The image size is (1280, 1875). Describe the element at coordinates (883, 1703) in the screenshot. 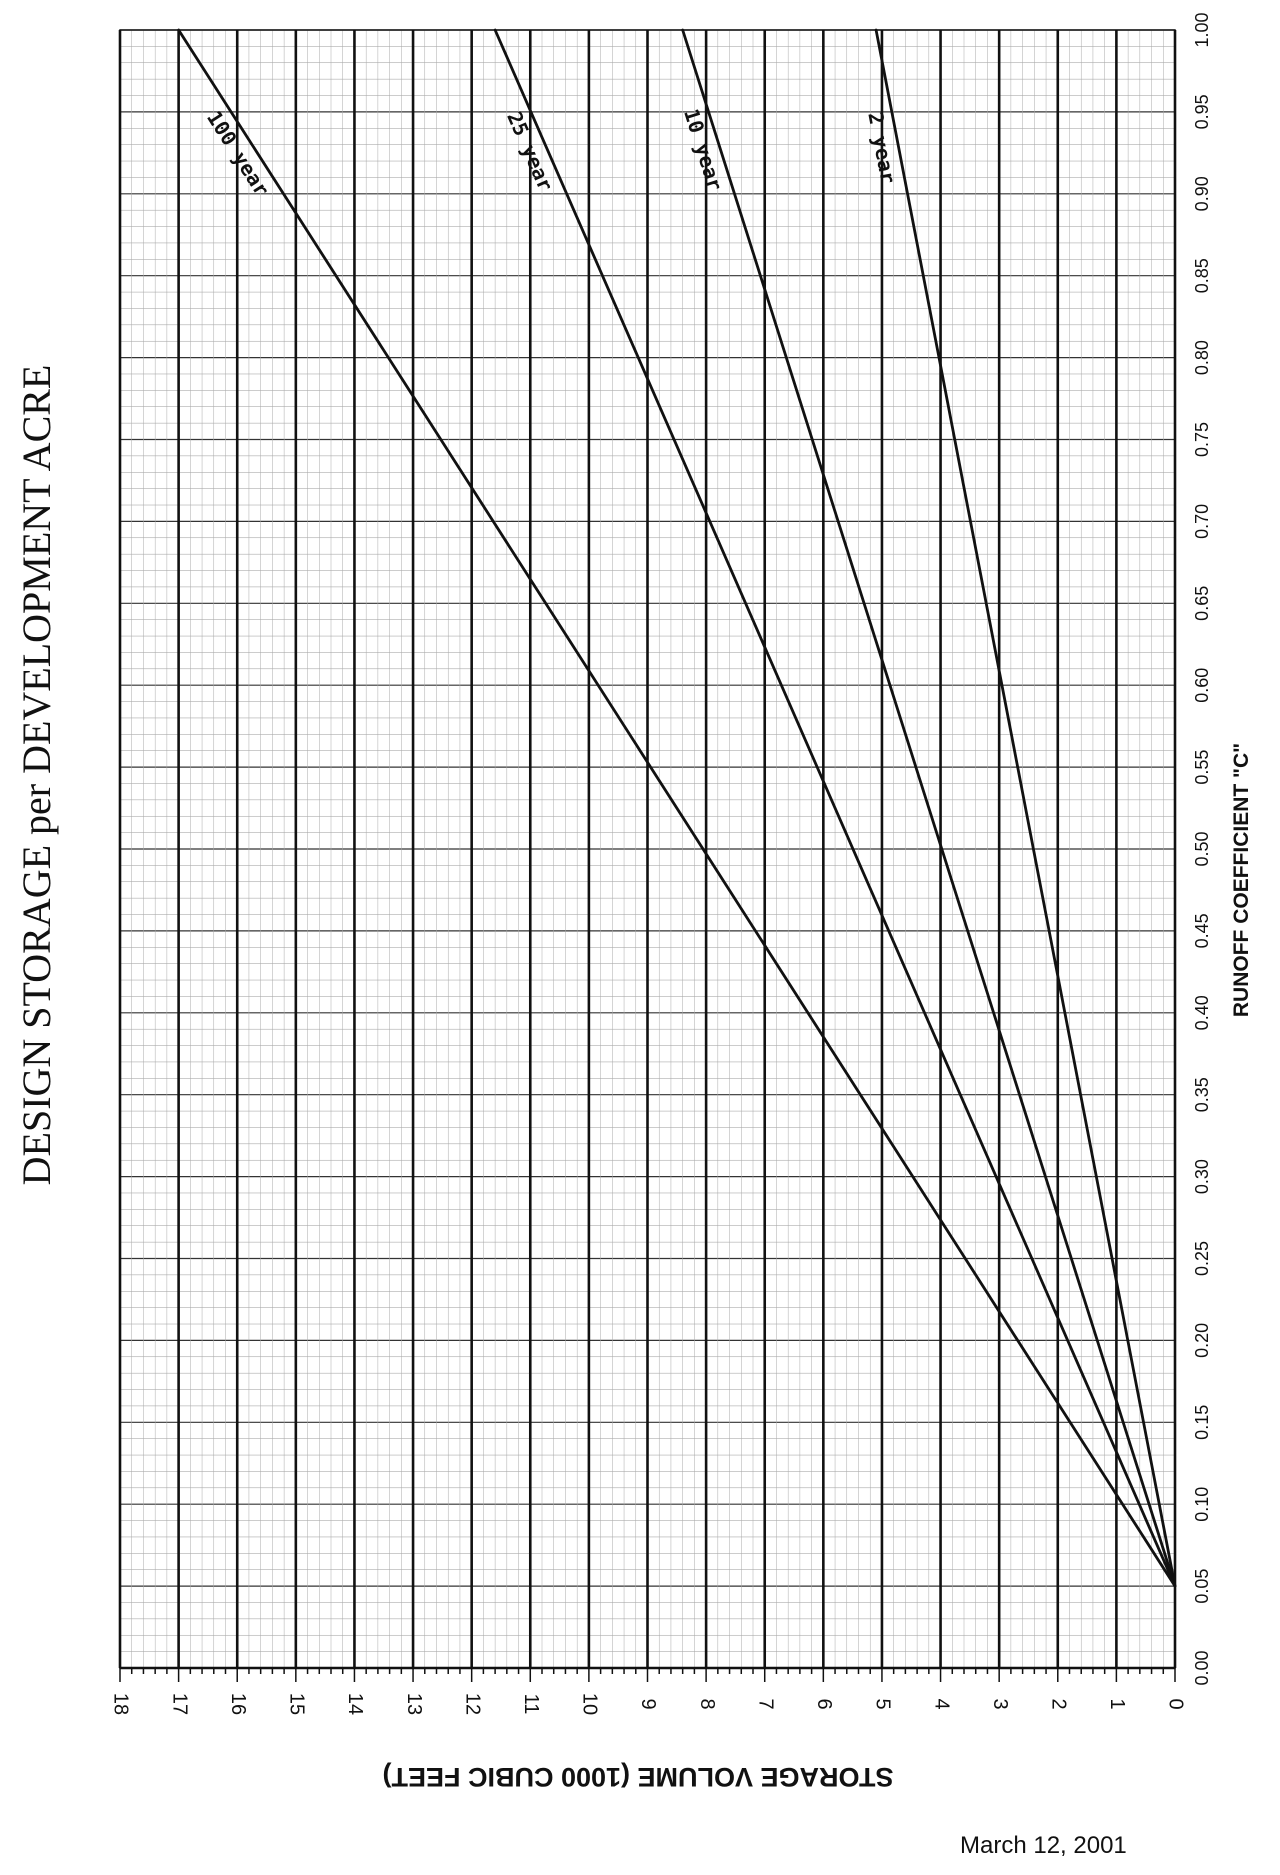

I see `y-tick-label: 5` at that location.